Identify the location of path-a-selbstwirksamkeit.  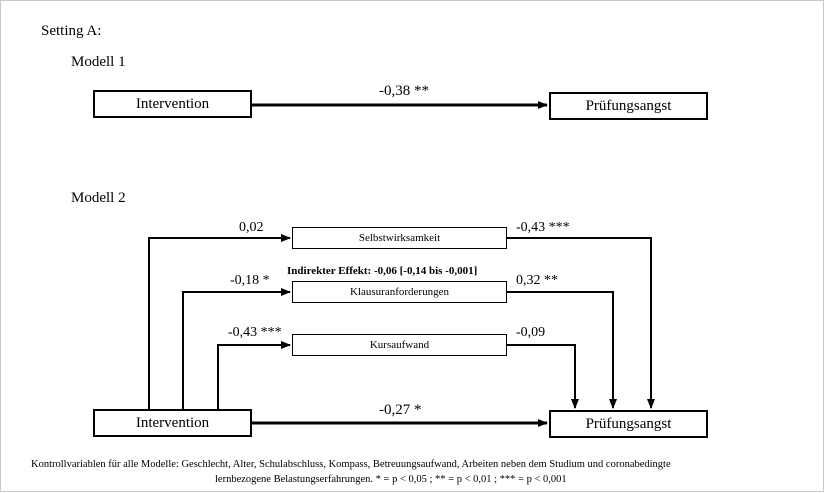
(219, 321).